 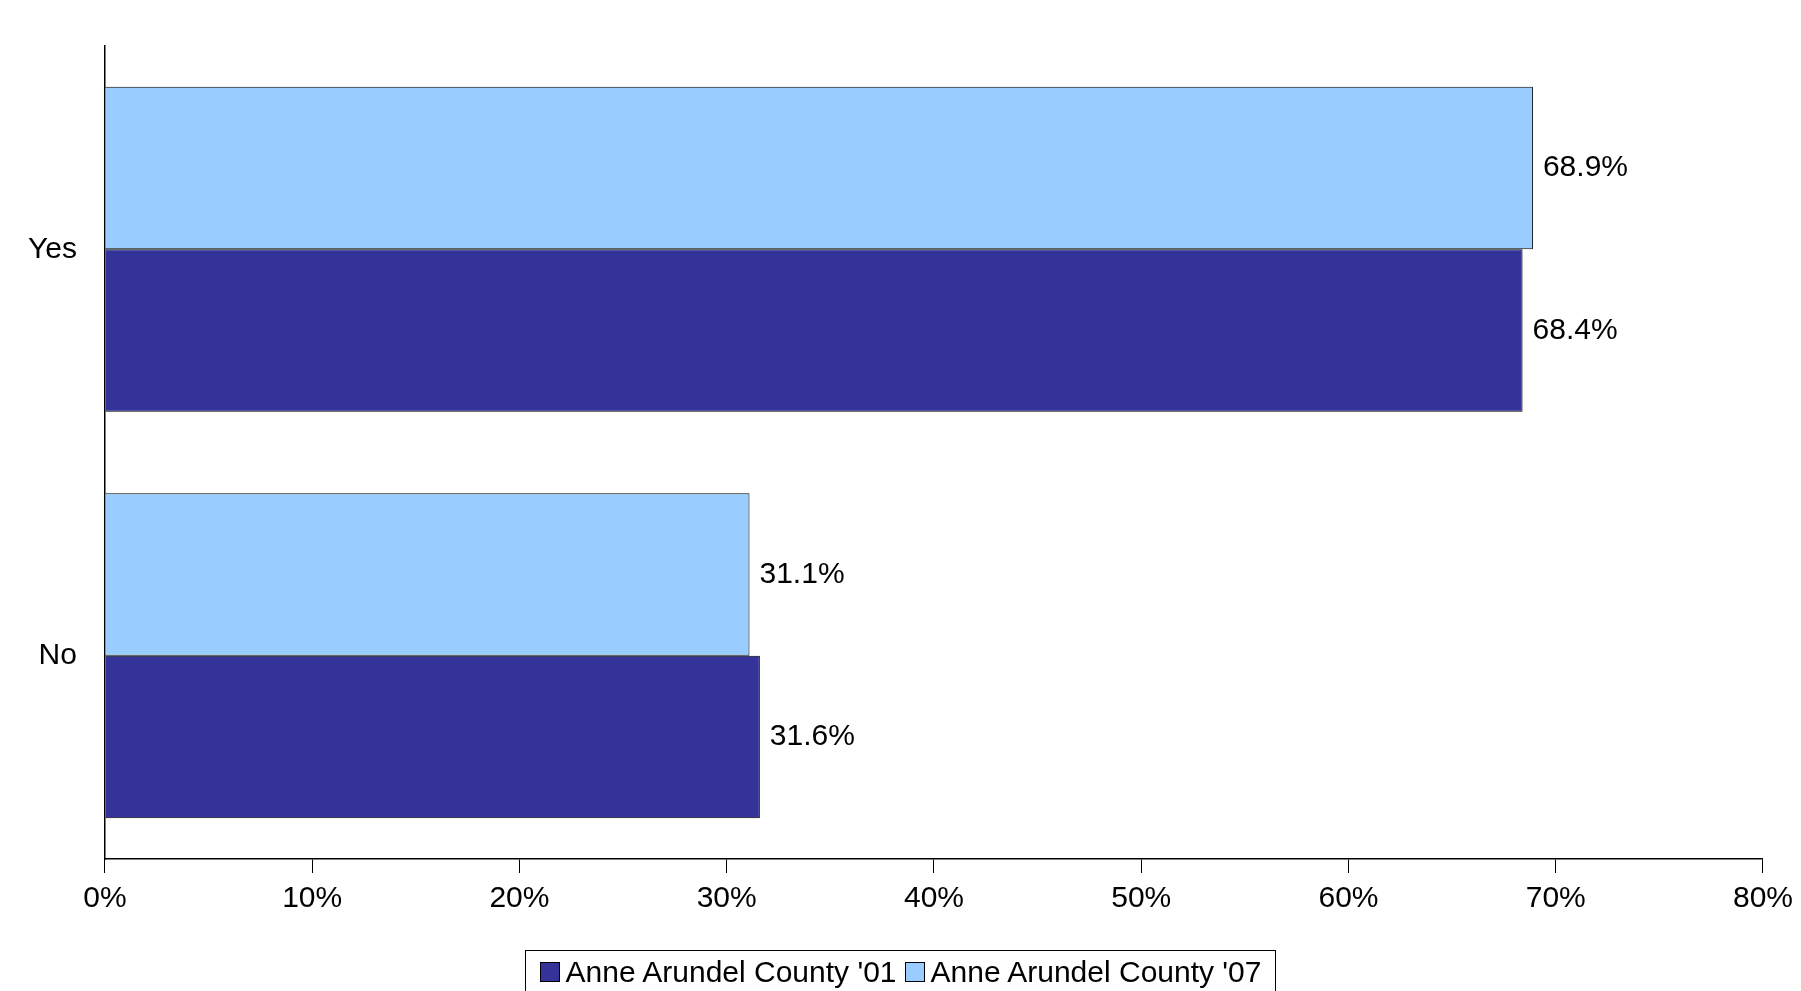 What do you see at coordinates (730, 972) in the screenshot?
I see `legend-label: Anne Arundel County '01` at bounding box center [730, 972].